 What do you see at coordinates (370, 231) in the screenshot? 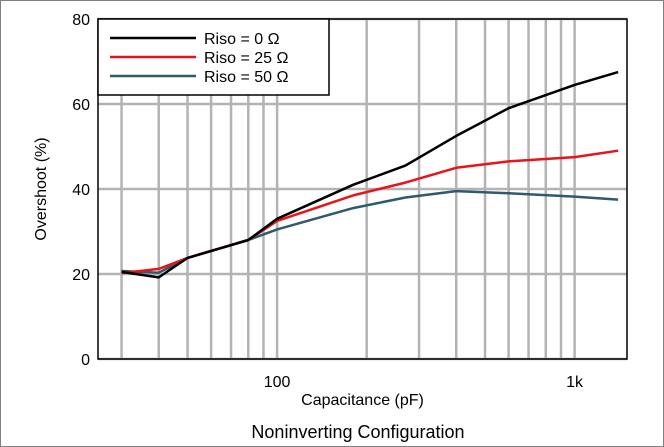
I see `series-line` at bounding box center [370, 231].